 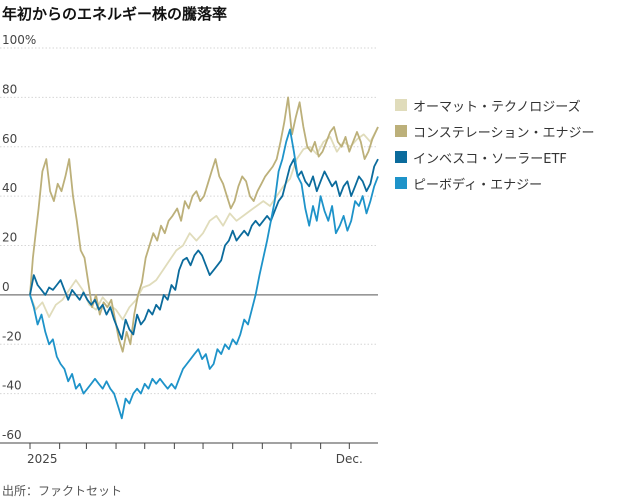 I want to click on y-tick-label: 40, so click(x=9, y=188).